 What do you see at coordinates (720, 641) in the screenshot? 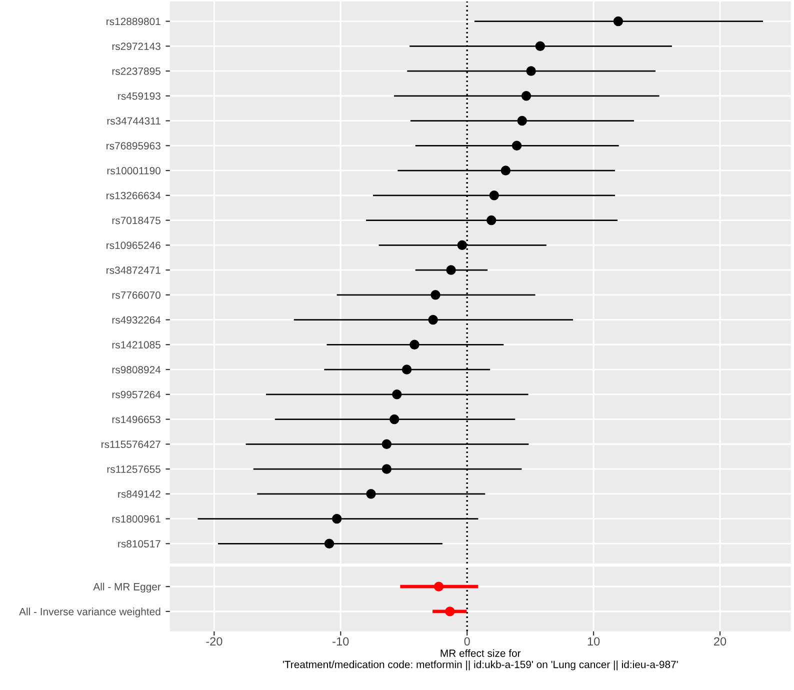
I see `x-tick-label: 20` at bounding box center [720, 641].